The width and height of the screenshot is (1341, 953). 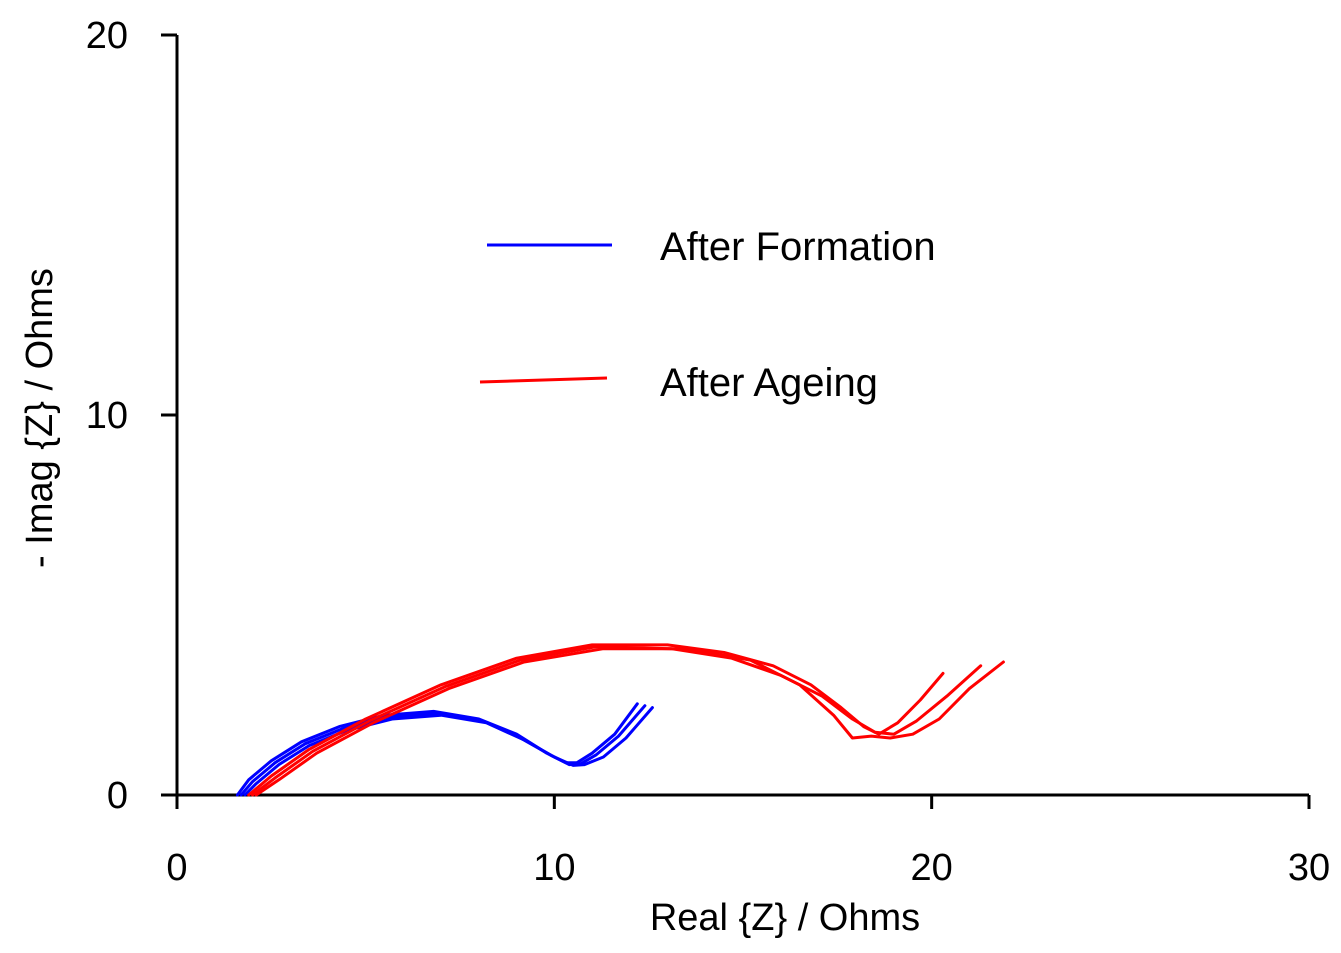 I want to click on legend: After Formation After Ageing, so click(x=707, y=315).